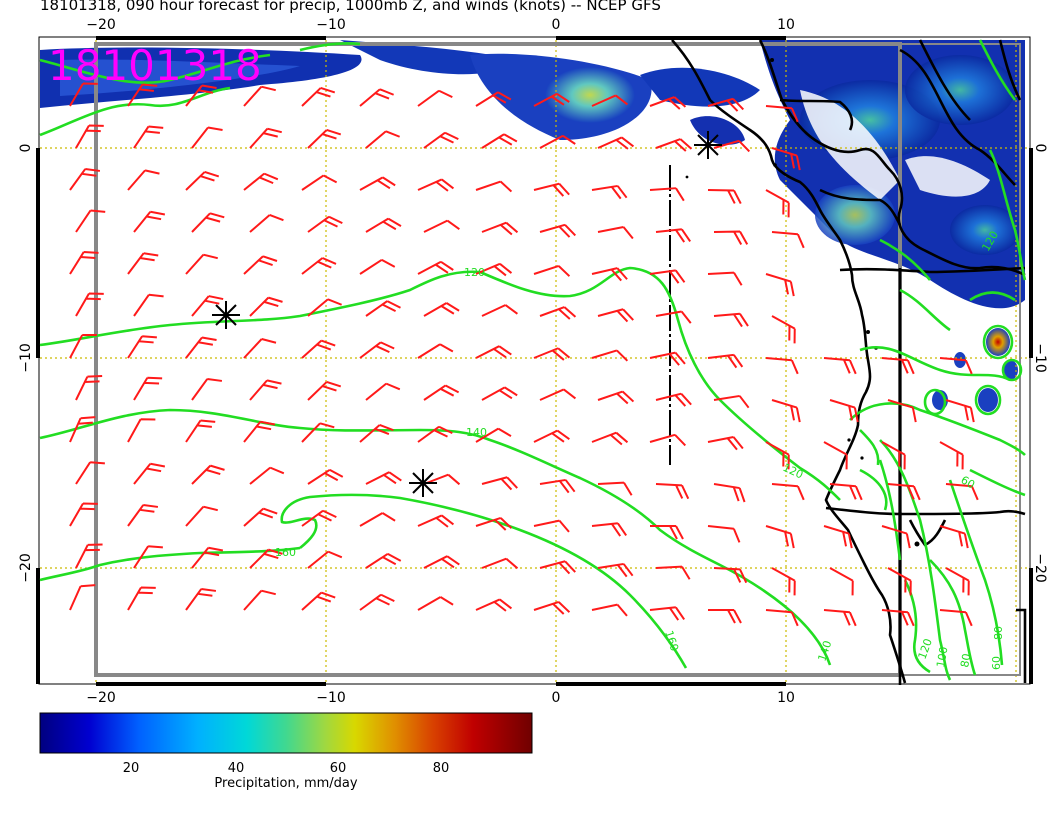 The width and height of the screenshot is (1056, 816). What do you see at coordinates (26, 568) in the screenshot?
I see `lat-tick-label: −20` at bounding box center [26, 568].